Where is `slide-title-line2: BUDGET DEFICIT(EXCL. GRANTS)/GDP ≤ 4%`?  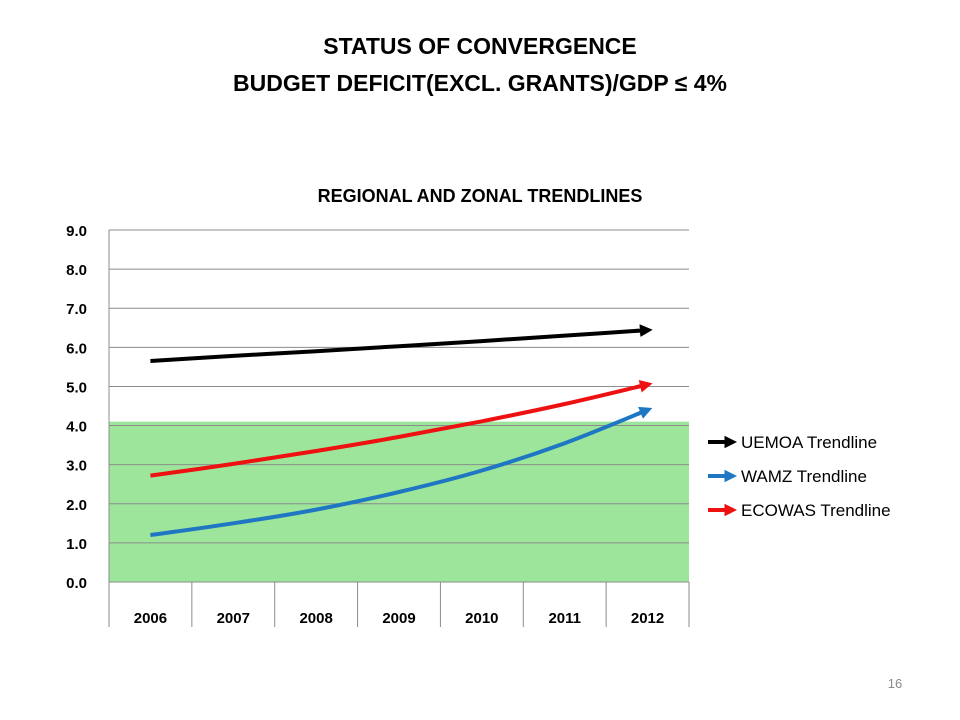
slide-title-line2: BUDGET DEFICIT(EXCL. GRANTS)/GDP ≤ 4% is located at coordinates (480, 83).